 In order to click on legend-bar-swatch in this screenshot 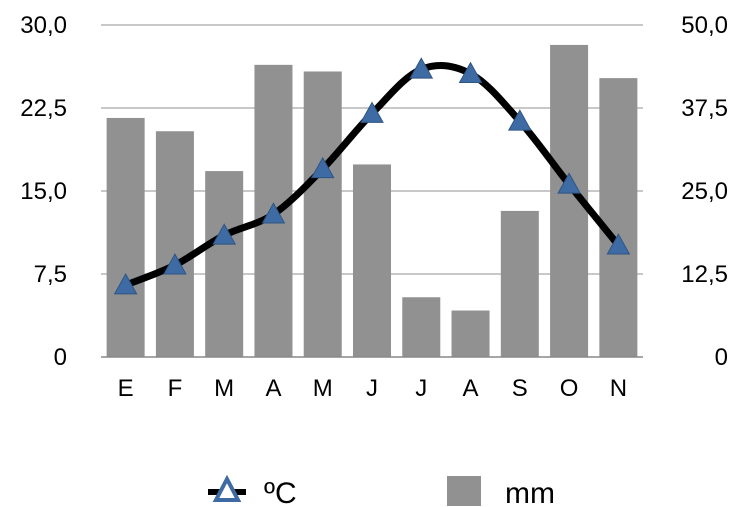, I will do `click(464, 491)`.